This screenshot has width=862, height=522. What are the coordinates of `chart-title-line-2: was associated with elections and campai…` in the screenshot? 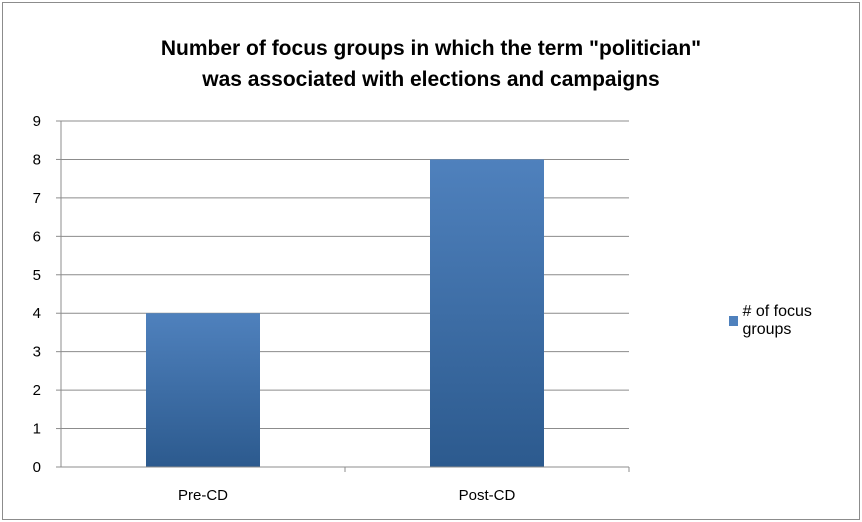 It's located at (431, 79).